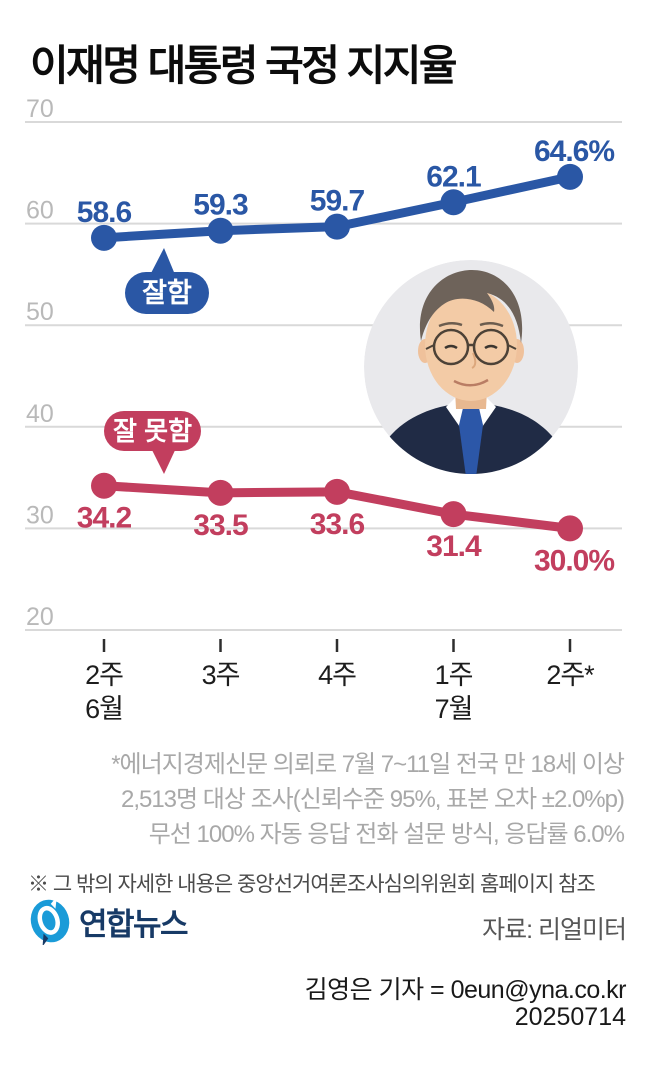 This screenshot has height=1087, width=650. I want to click on mouth, so click(471, 382).